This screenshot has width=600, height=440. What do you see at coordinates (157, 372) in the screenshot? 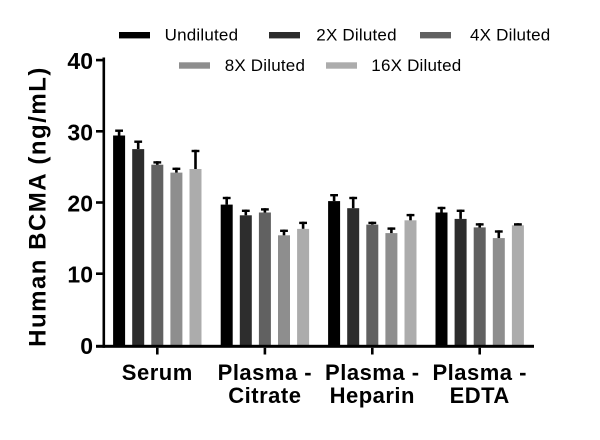
I see `svg-text: Serum` at bounding box center [157, 372].